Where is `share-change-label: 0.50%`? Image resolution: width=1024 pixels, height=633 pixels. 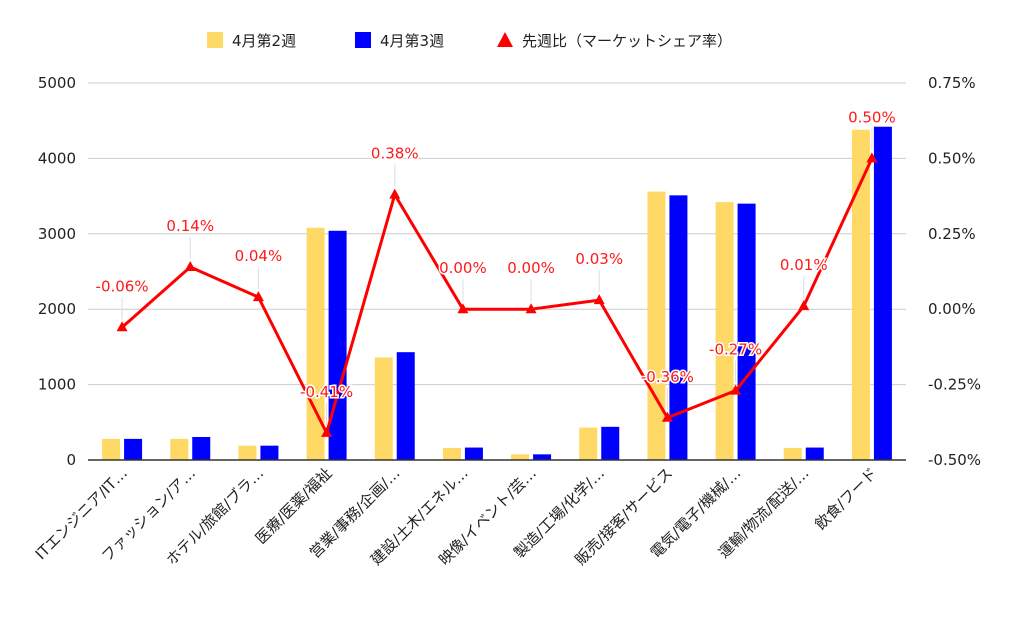 share-change-label: 0.50% is located at coordinates (872, 117).